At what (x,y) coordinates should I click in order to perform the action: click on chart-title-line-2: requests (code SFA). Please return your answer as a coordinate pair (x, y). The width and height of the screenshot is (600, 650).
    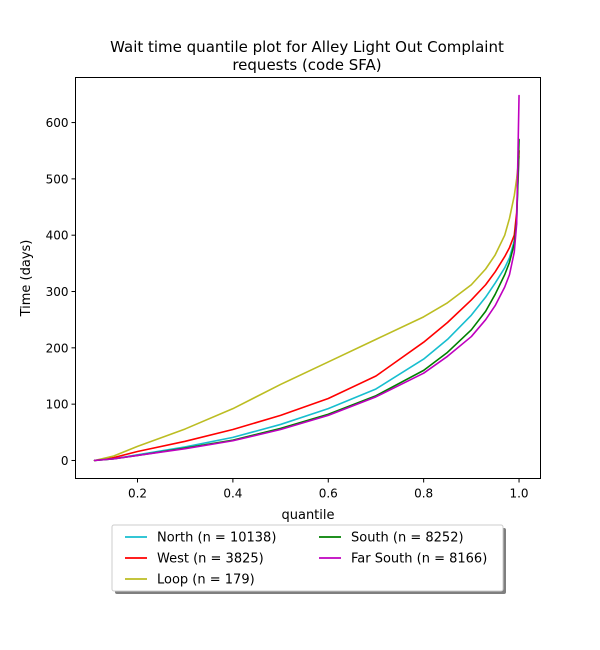
    Looking at the image, I should click on (306, 65).